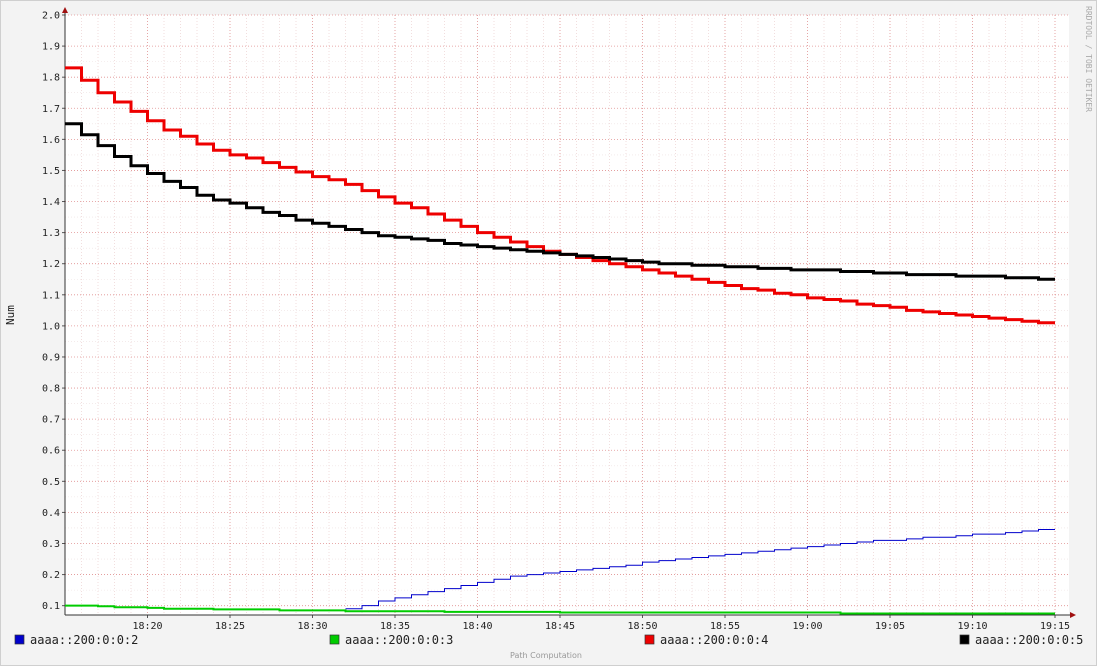  Describe the element at coordinates (65, 10) in the screenshot. I see `y-axis-arrow` at that location.